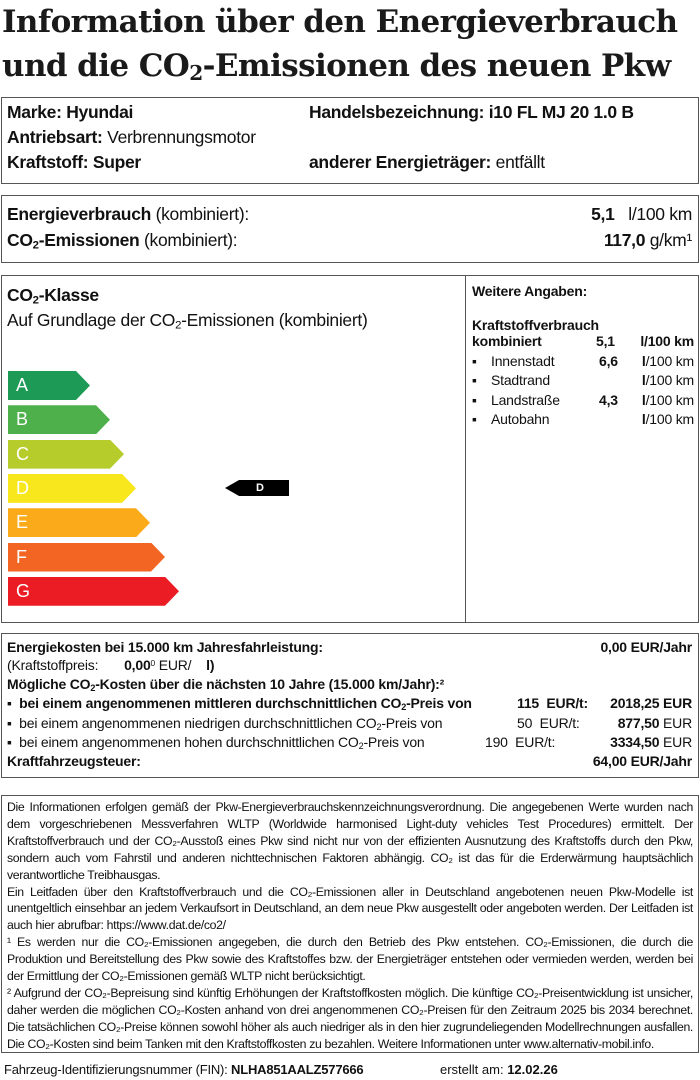  I want to click on verbrauch-row: ▪ Landstraße 4,3 l/100 km, so click(583, 399).